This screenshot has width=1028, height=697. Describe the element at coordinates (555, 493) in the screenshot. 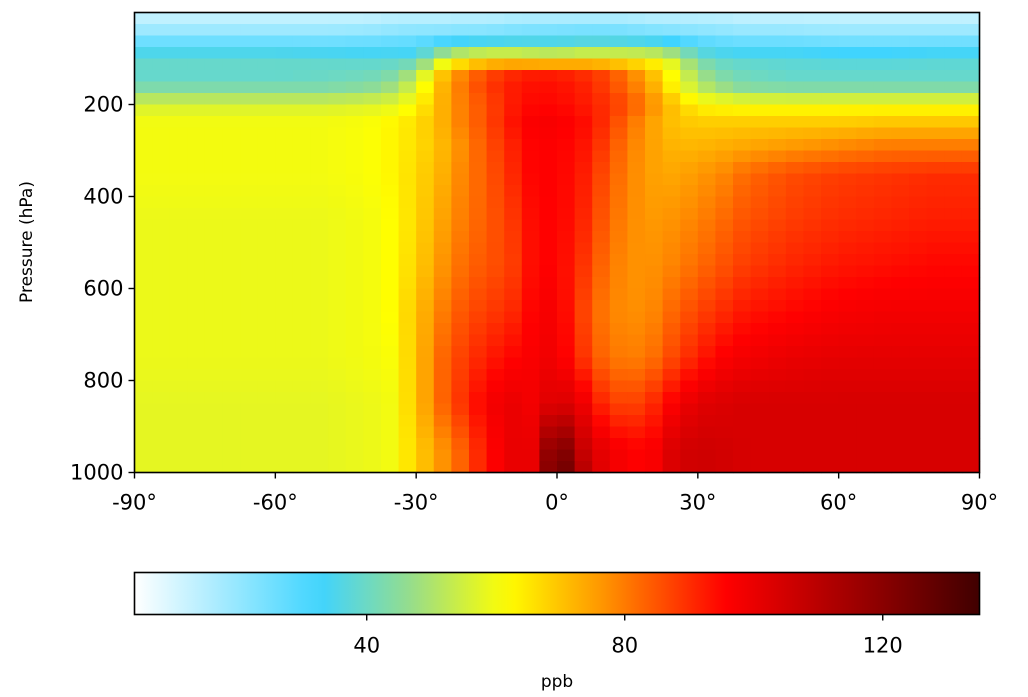

I see `x-axis: -90° -60° -30° 0° 30° 60° 90°` at that location.